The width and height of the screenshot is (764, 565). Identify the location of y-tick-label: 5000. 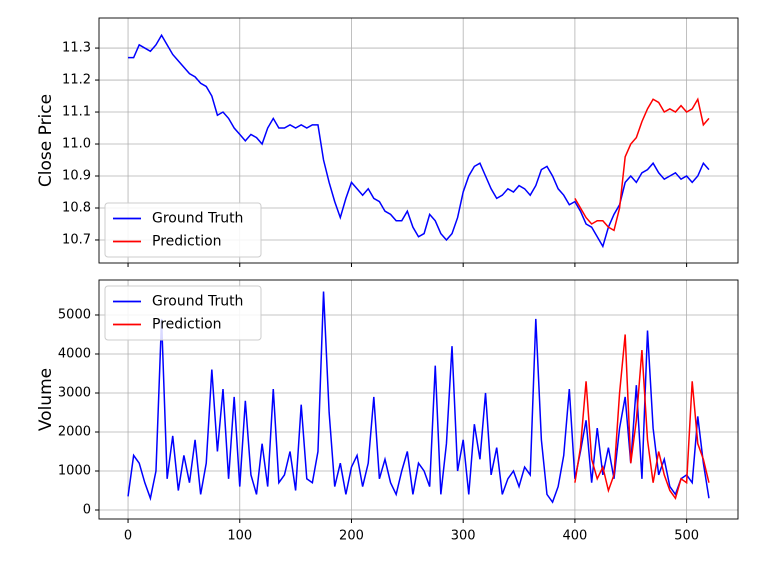
(74, 314).